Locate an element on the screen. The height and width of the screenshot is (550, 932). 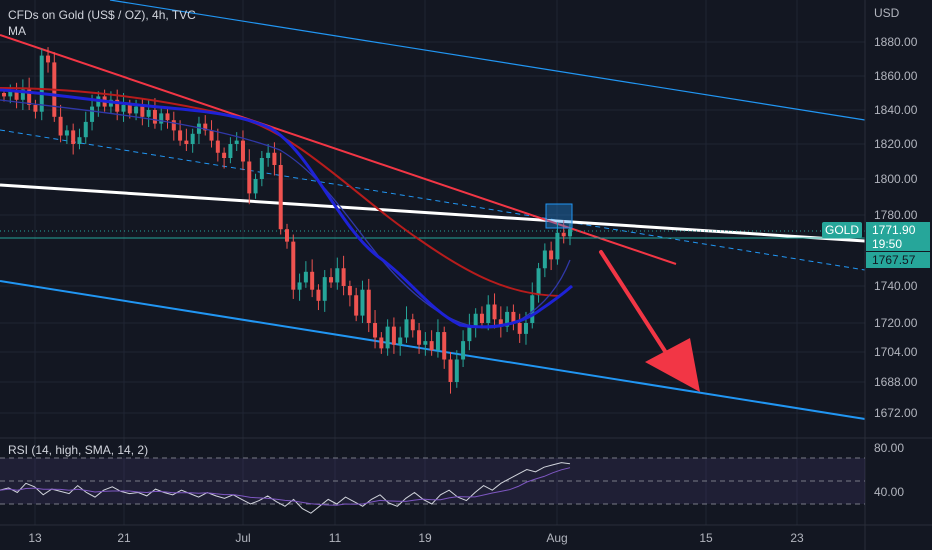
time-tick-label: 19 is located at coordinates (425, 538).